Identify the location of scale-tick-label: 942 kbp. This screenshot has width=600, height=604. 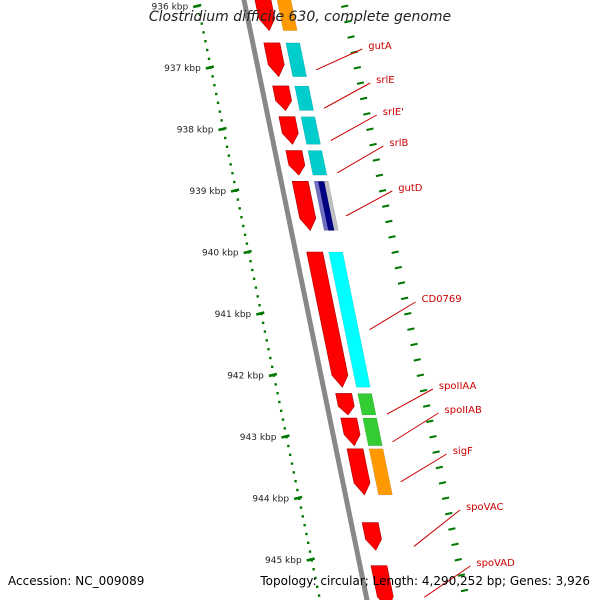
(245, 377).